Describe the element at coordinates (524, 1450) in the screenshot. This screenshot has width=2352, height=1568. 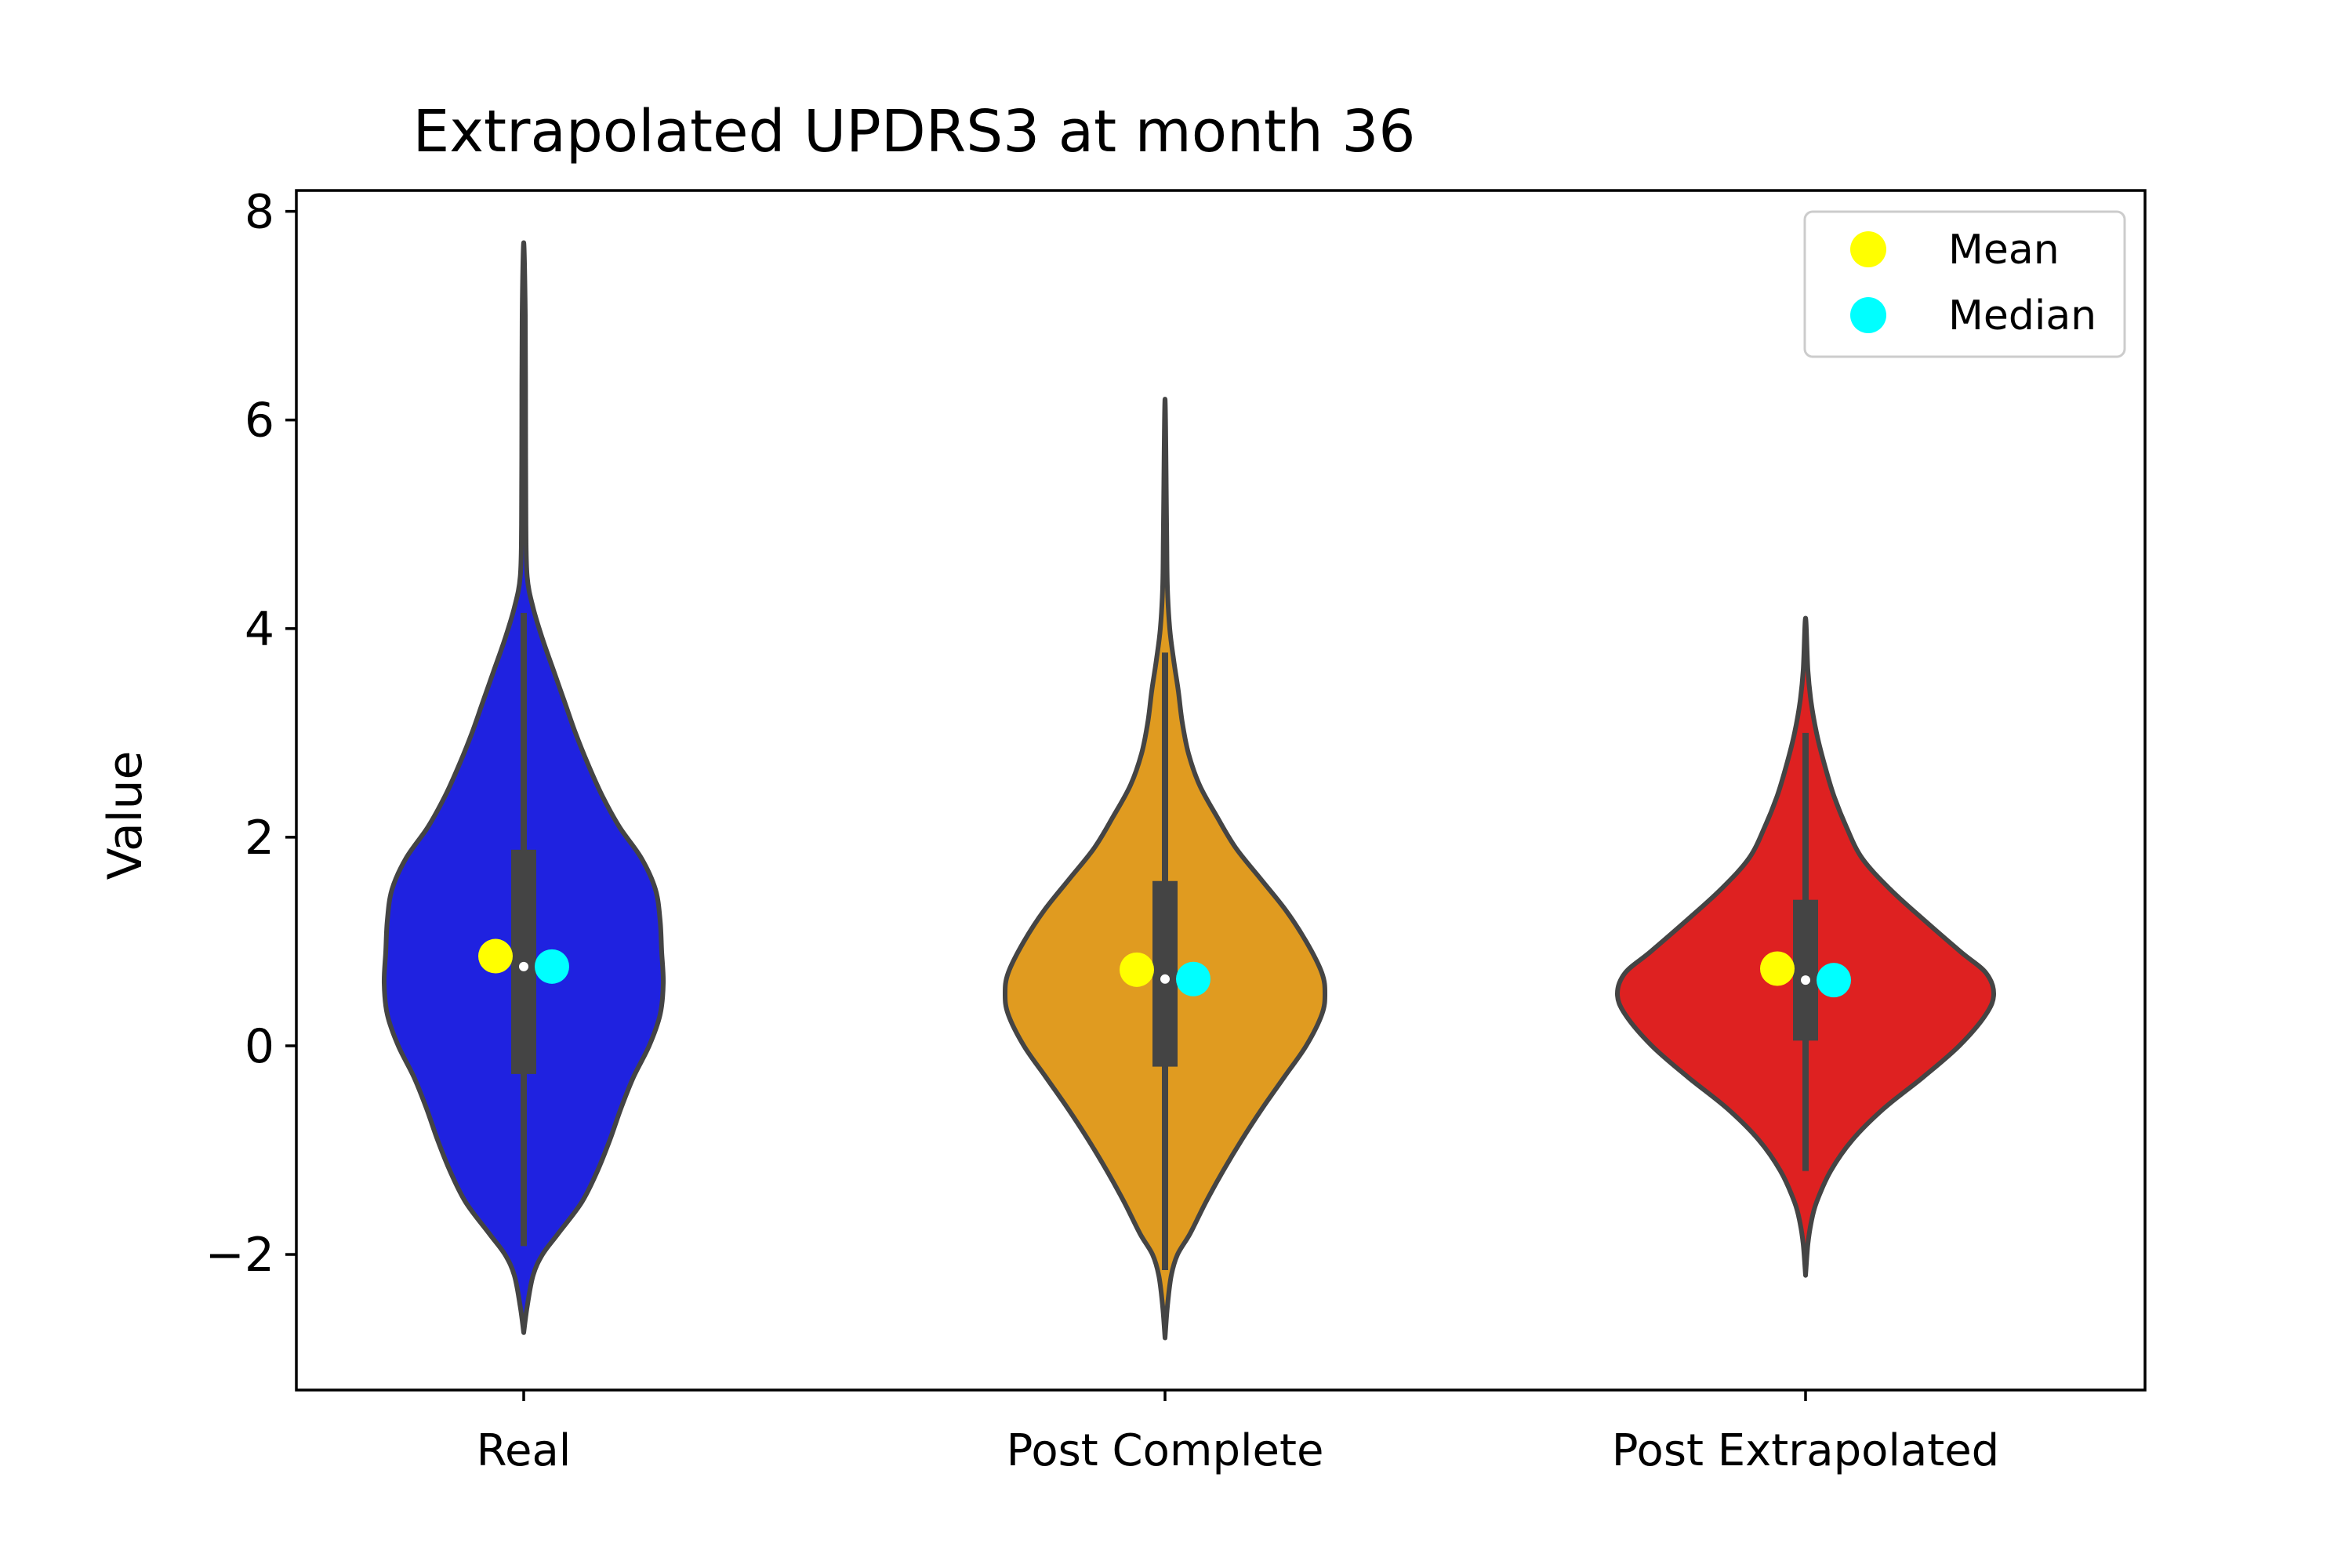
I see `x-tick-label: Real` at that location.